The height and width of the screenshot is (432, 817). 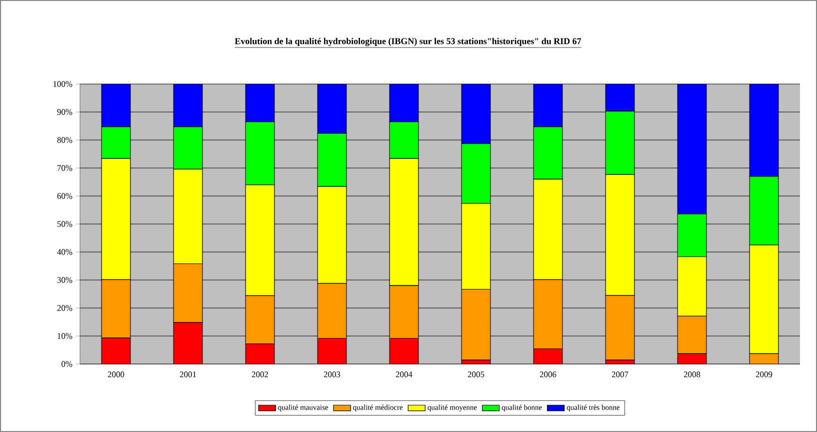 I want to click on y-tick-label: 20%, so click(x=64, y=308).